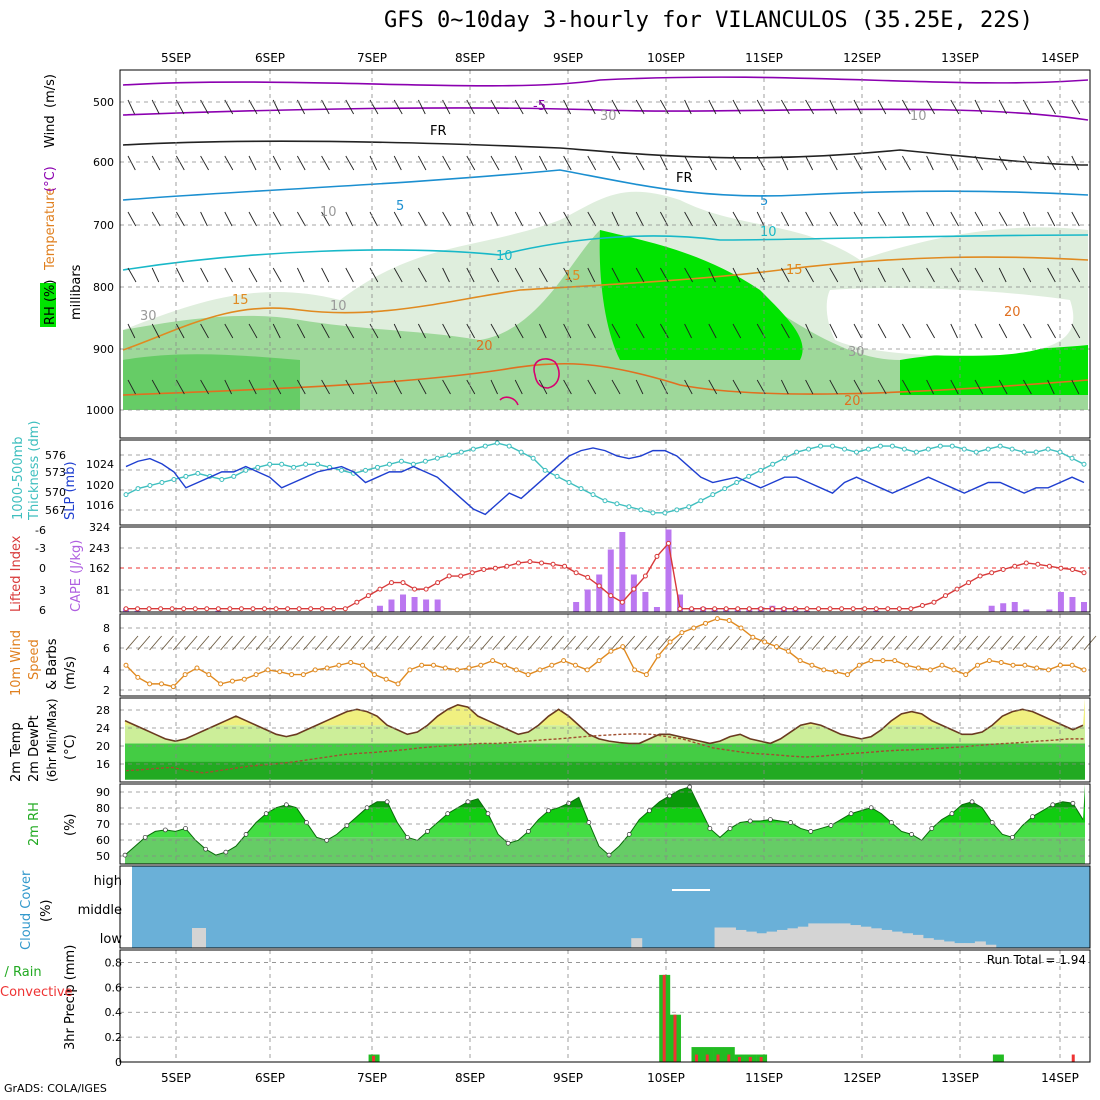  I want to click on slp-axis-label: SLP (mb), so click(70, 490).